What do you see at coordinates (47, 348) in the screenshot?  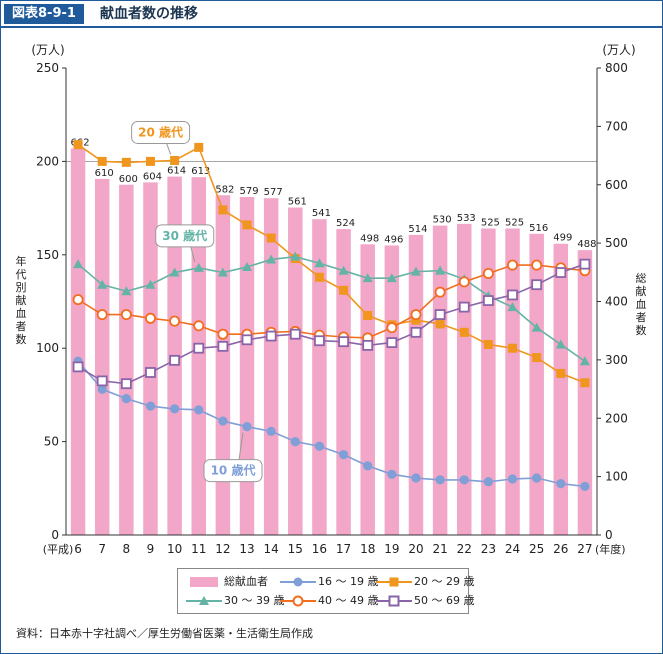 I see `left-tick-label-100: 100` at bounding box center [47, 348].